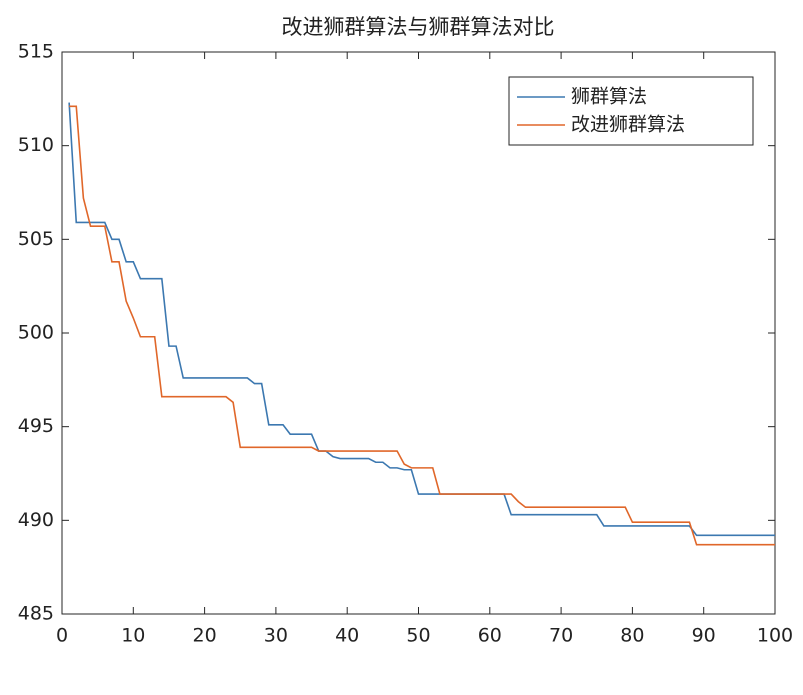 The height and width of the screenshot is (695, 803). Describe the element at coordinates (36, 614) in the screenshot. I see `y-tick-label: 485` at that location.